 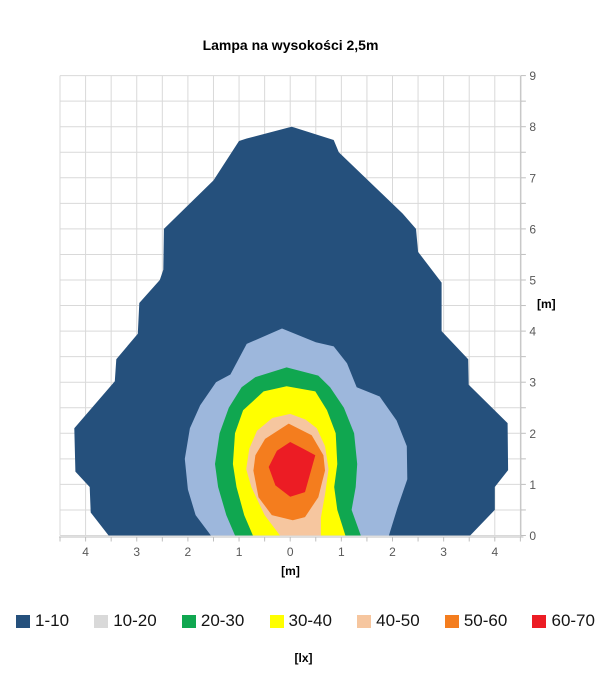 I want to click on x-axis-unit-label: [m], so click(x=290, y=571).